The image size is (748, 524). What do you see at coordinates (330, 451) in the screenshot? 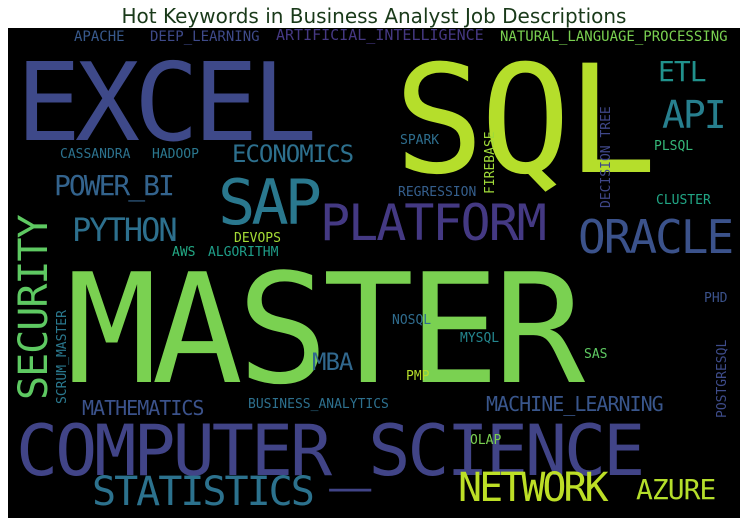
I see `word: COMPUTER_SCIENCE` at bounding box center [330, 451].